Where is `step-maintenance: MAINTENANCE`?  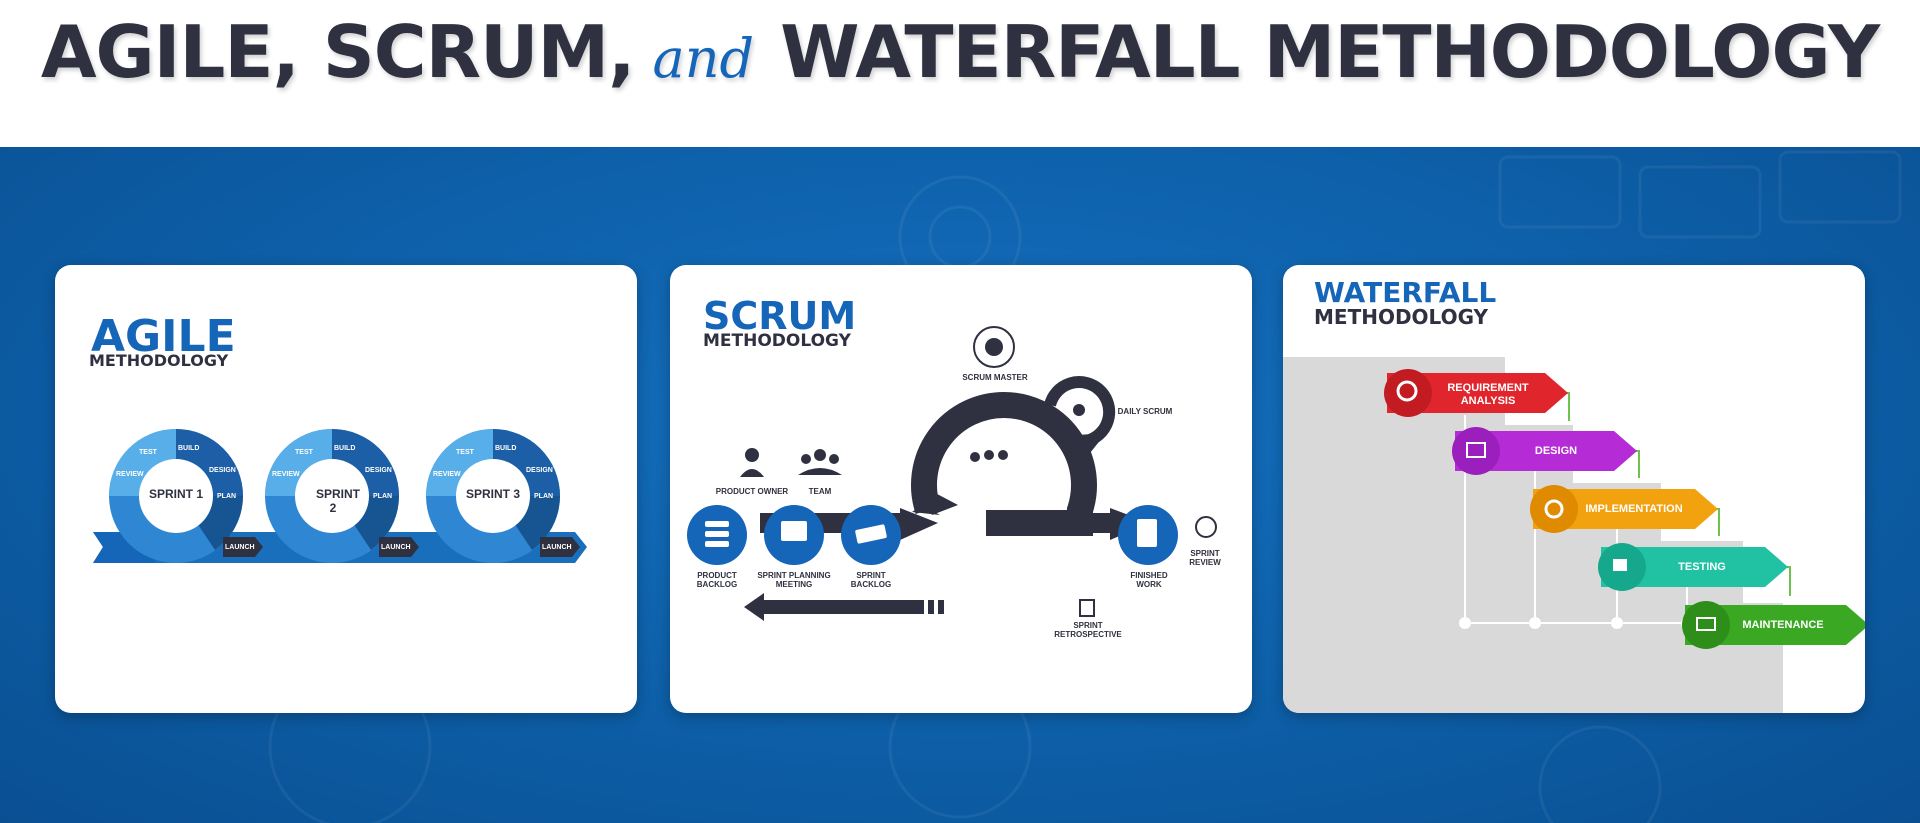
step-maintenance: MAINTENANCE is located at coordinates (1783, 625).